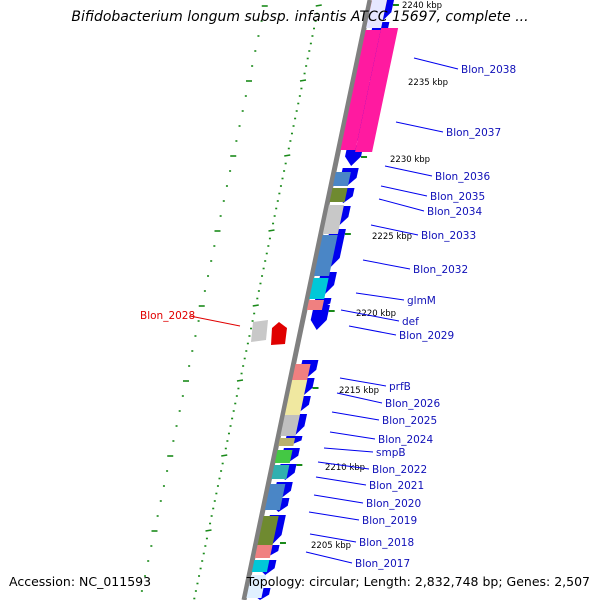 This screenshot has height=600, width=600. Describe the element at coordinates (331, 546) in the screenshot. I see `kbp-label: 2205 kbp` at that location.